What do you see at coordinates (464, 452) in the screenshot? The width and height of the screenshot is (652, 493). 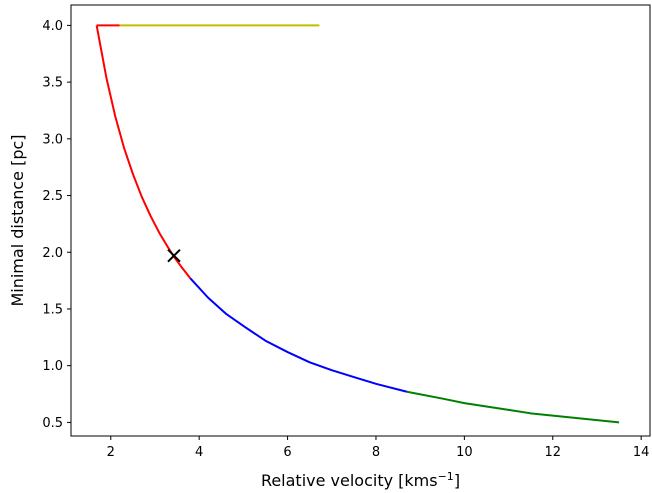 I see `x-tick-label: 10` at bounding box center [464, 452].